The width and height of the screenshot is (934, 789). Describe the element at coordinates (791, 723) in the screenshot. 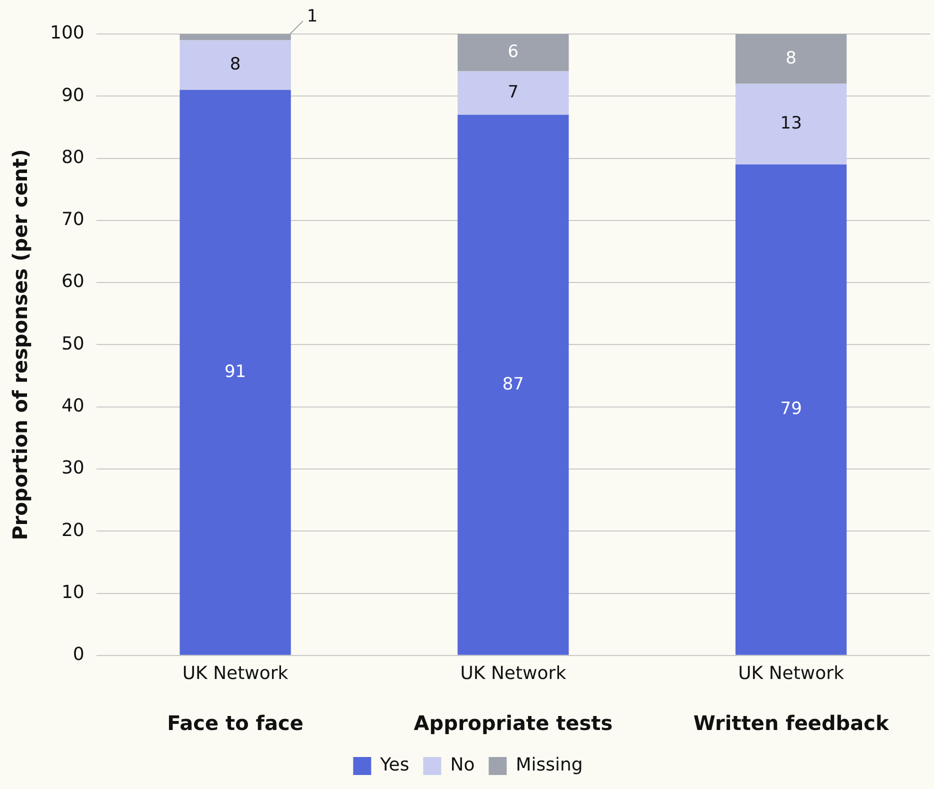

I see `text: Written feedback` at that location.